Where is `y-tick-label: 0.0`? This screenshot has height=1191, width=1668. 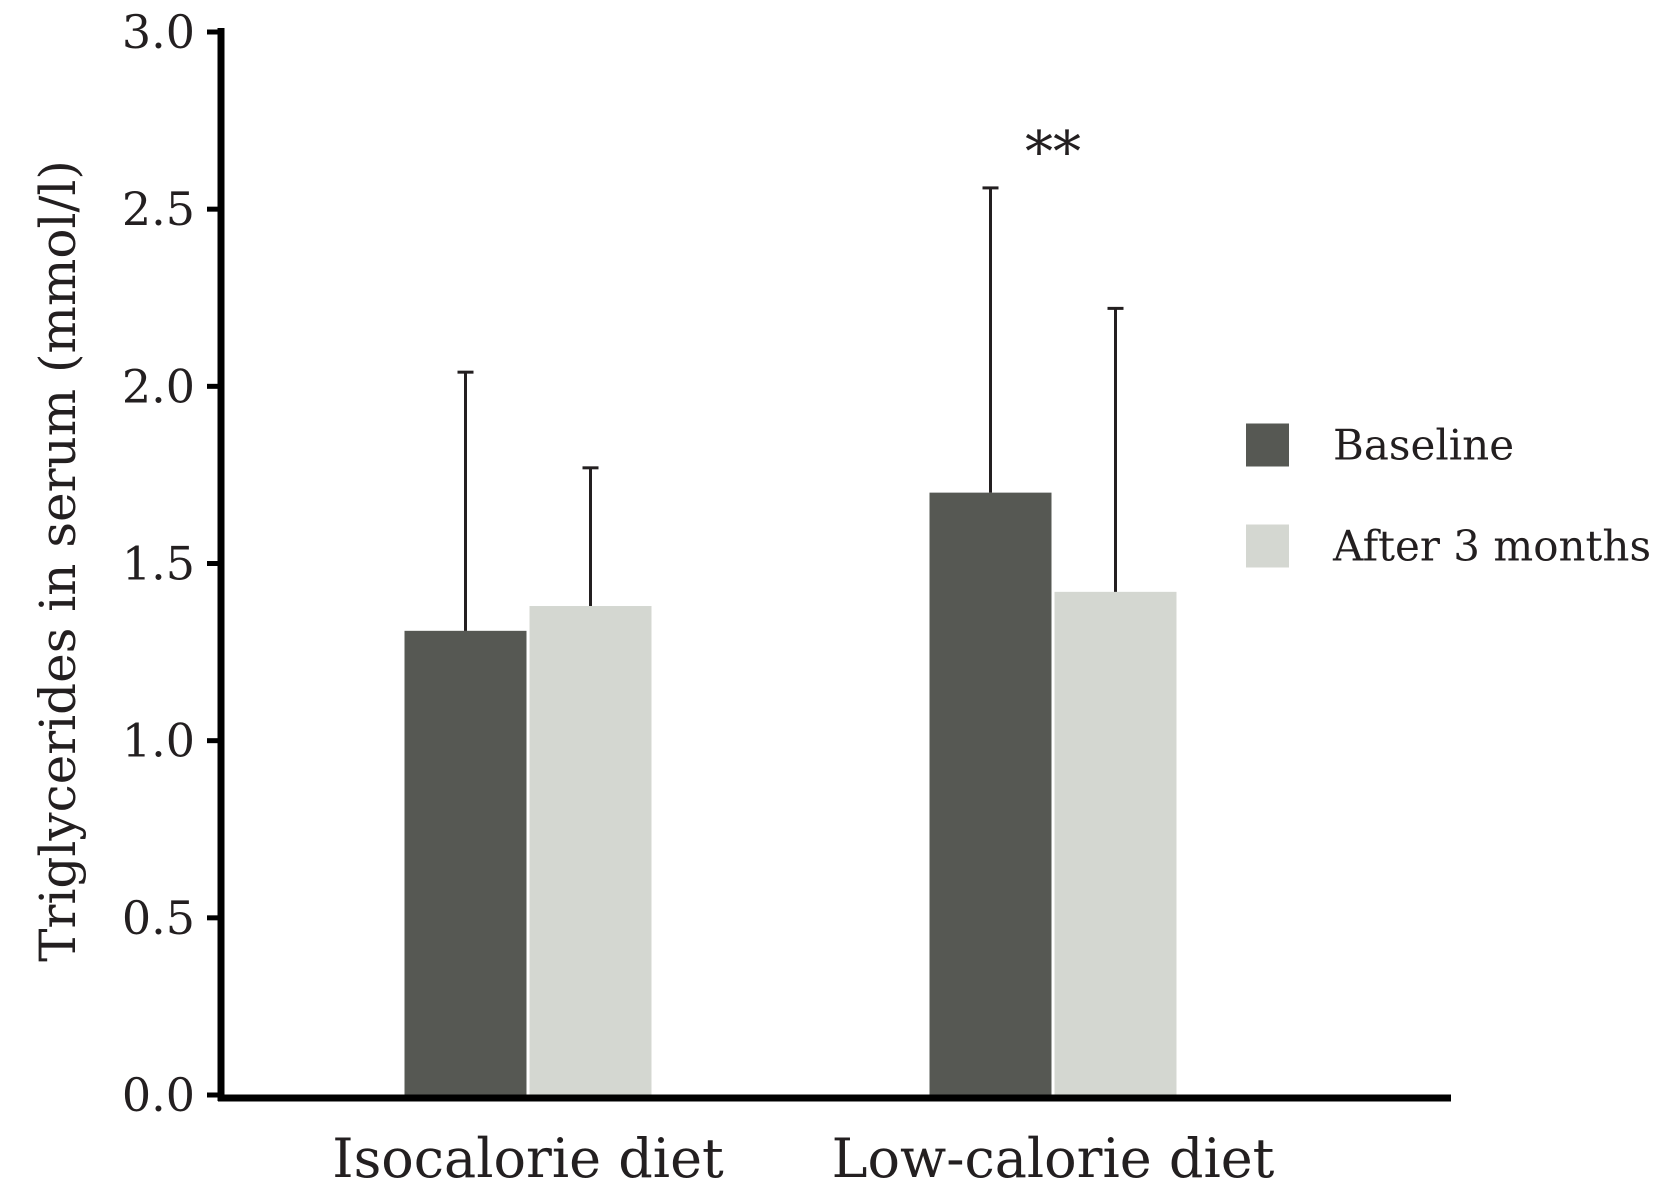 y-tick-label: 0.0 is located at coordinates (158, 1095).